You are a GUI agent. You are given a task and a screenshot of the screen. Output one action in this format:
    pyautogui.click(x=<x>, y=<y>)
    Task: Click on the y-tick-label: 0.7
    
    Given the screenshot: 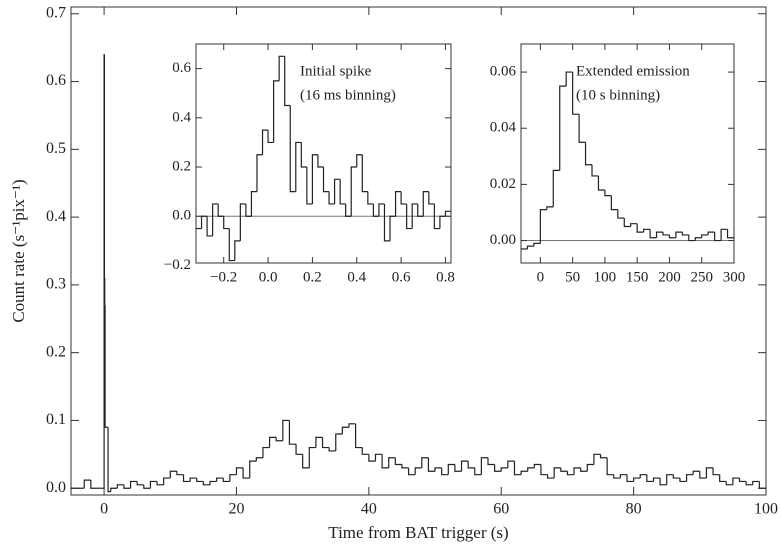 What is the action you would take?
    pyautogui.click(x=56, y=12)
    